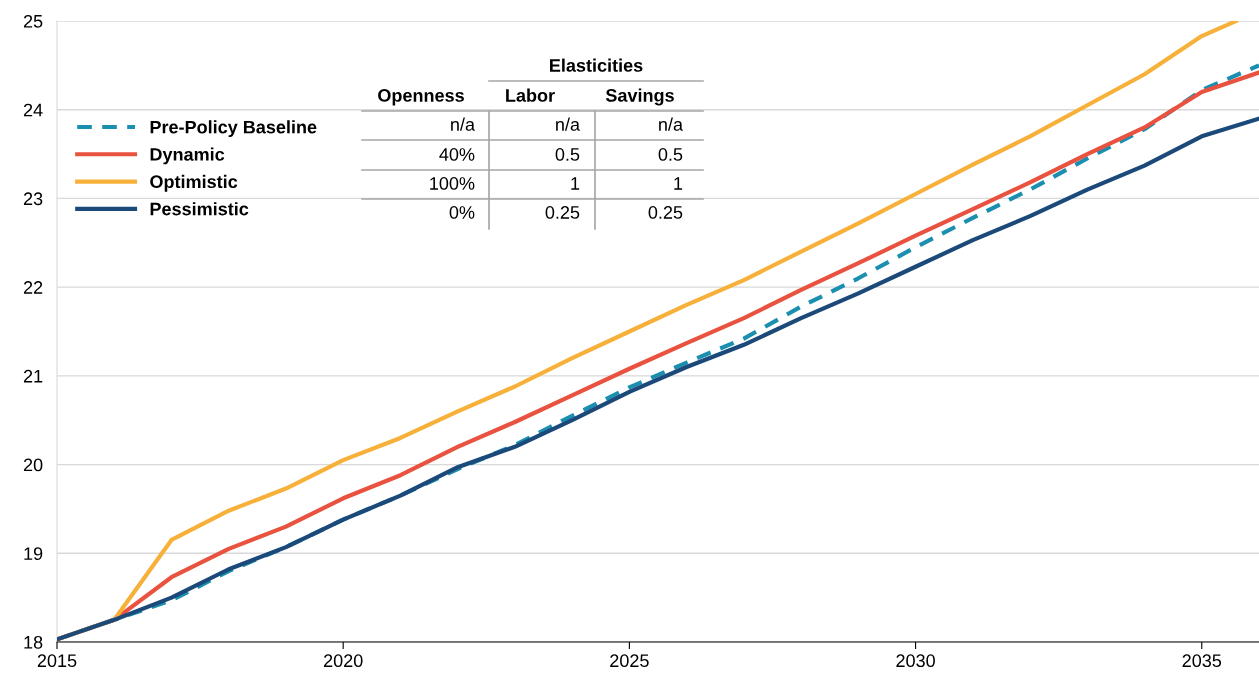 The width and height of the screenshot is (1259, 679). What do you see at coordinates (194, 183) in the screenshot?
I see `legend-label: Optimistic` at bounding box center [194, 183].